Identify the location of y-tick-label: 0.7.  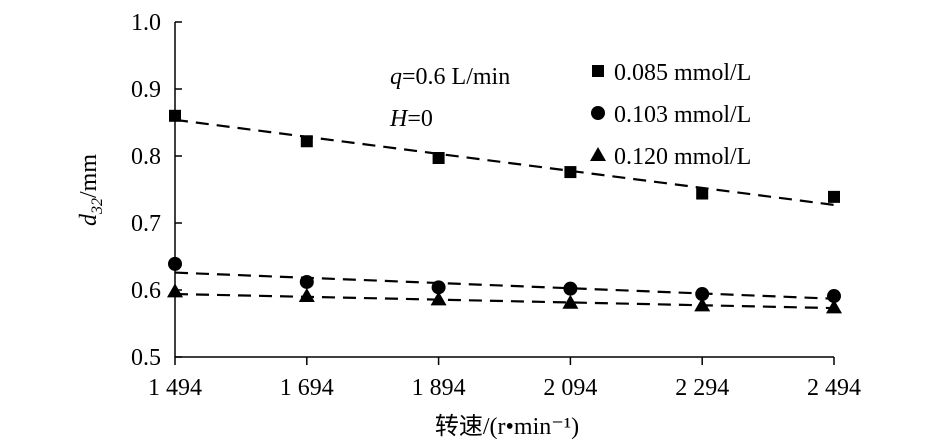
(146, 224).